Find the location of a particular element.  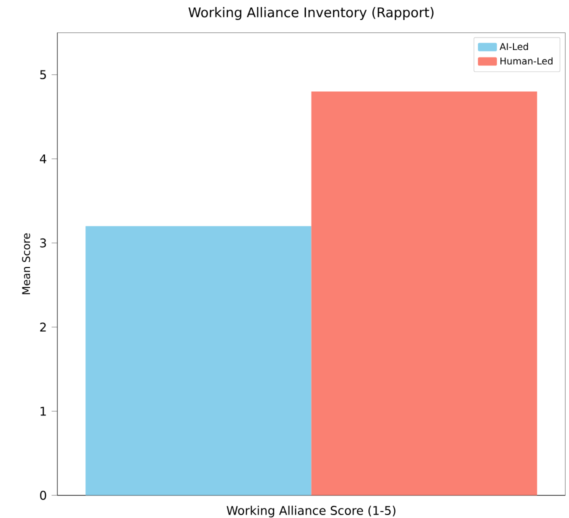

y-tick-label: 5 is located at coordinates (43, 75).